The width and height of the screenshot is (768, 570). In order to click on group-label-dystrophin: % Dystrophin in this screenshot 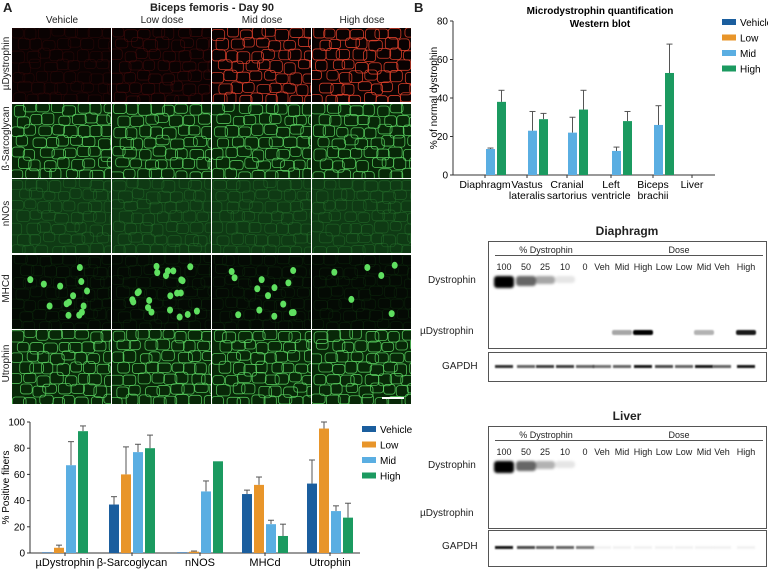, I will do `click(546, 435)`.